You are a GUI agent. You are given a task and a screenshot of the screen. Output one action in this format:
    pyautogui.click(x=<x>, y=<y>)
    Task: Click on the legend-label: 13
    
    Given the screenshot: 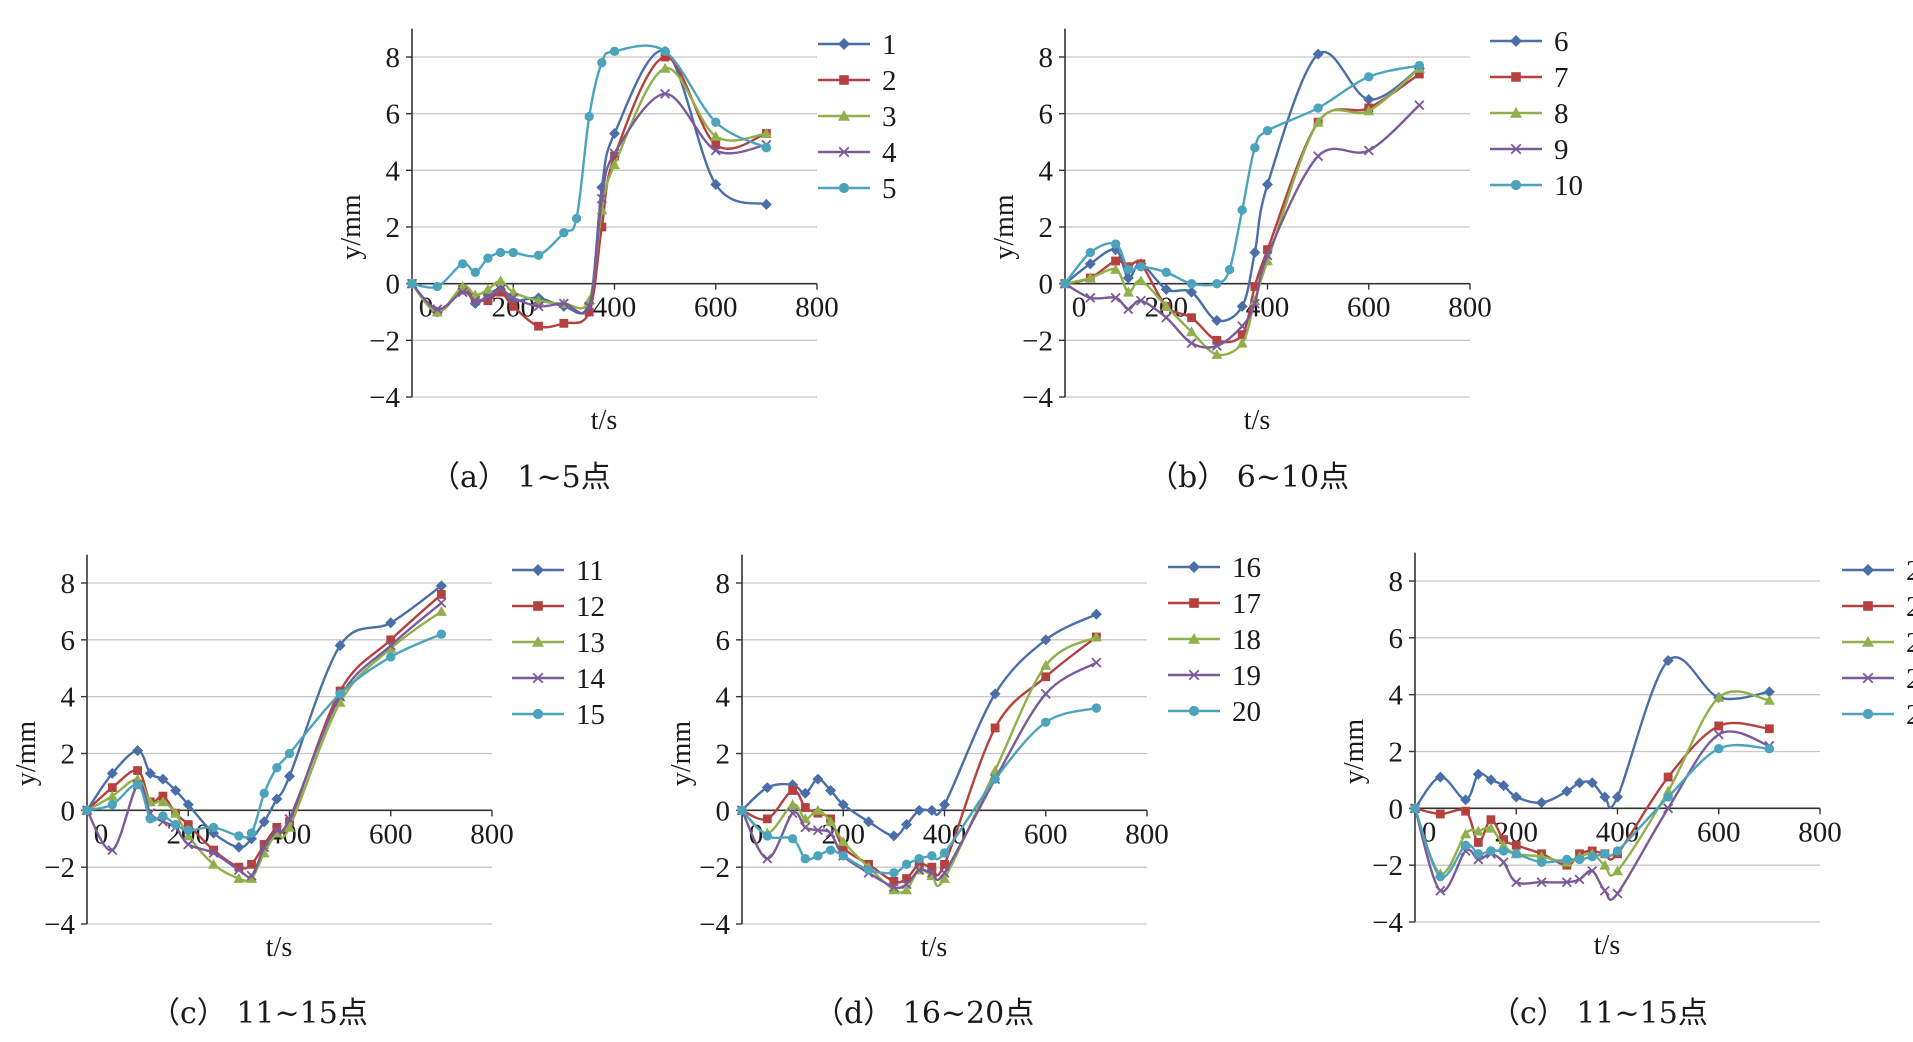 What is the action you would take?
    pyautogui.click(x=590, y=643)
    